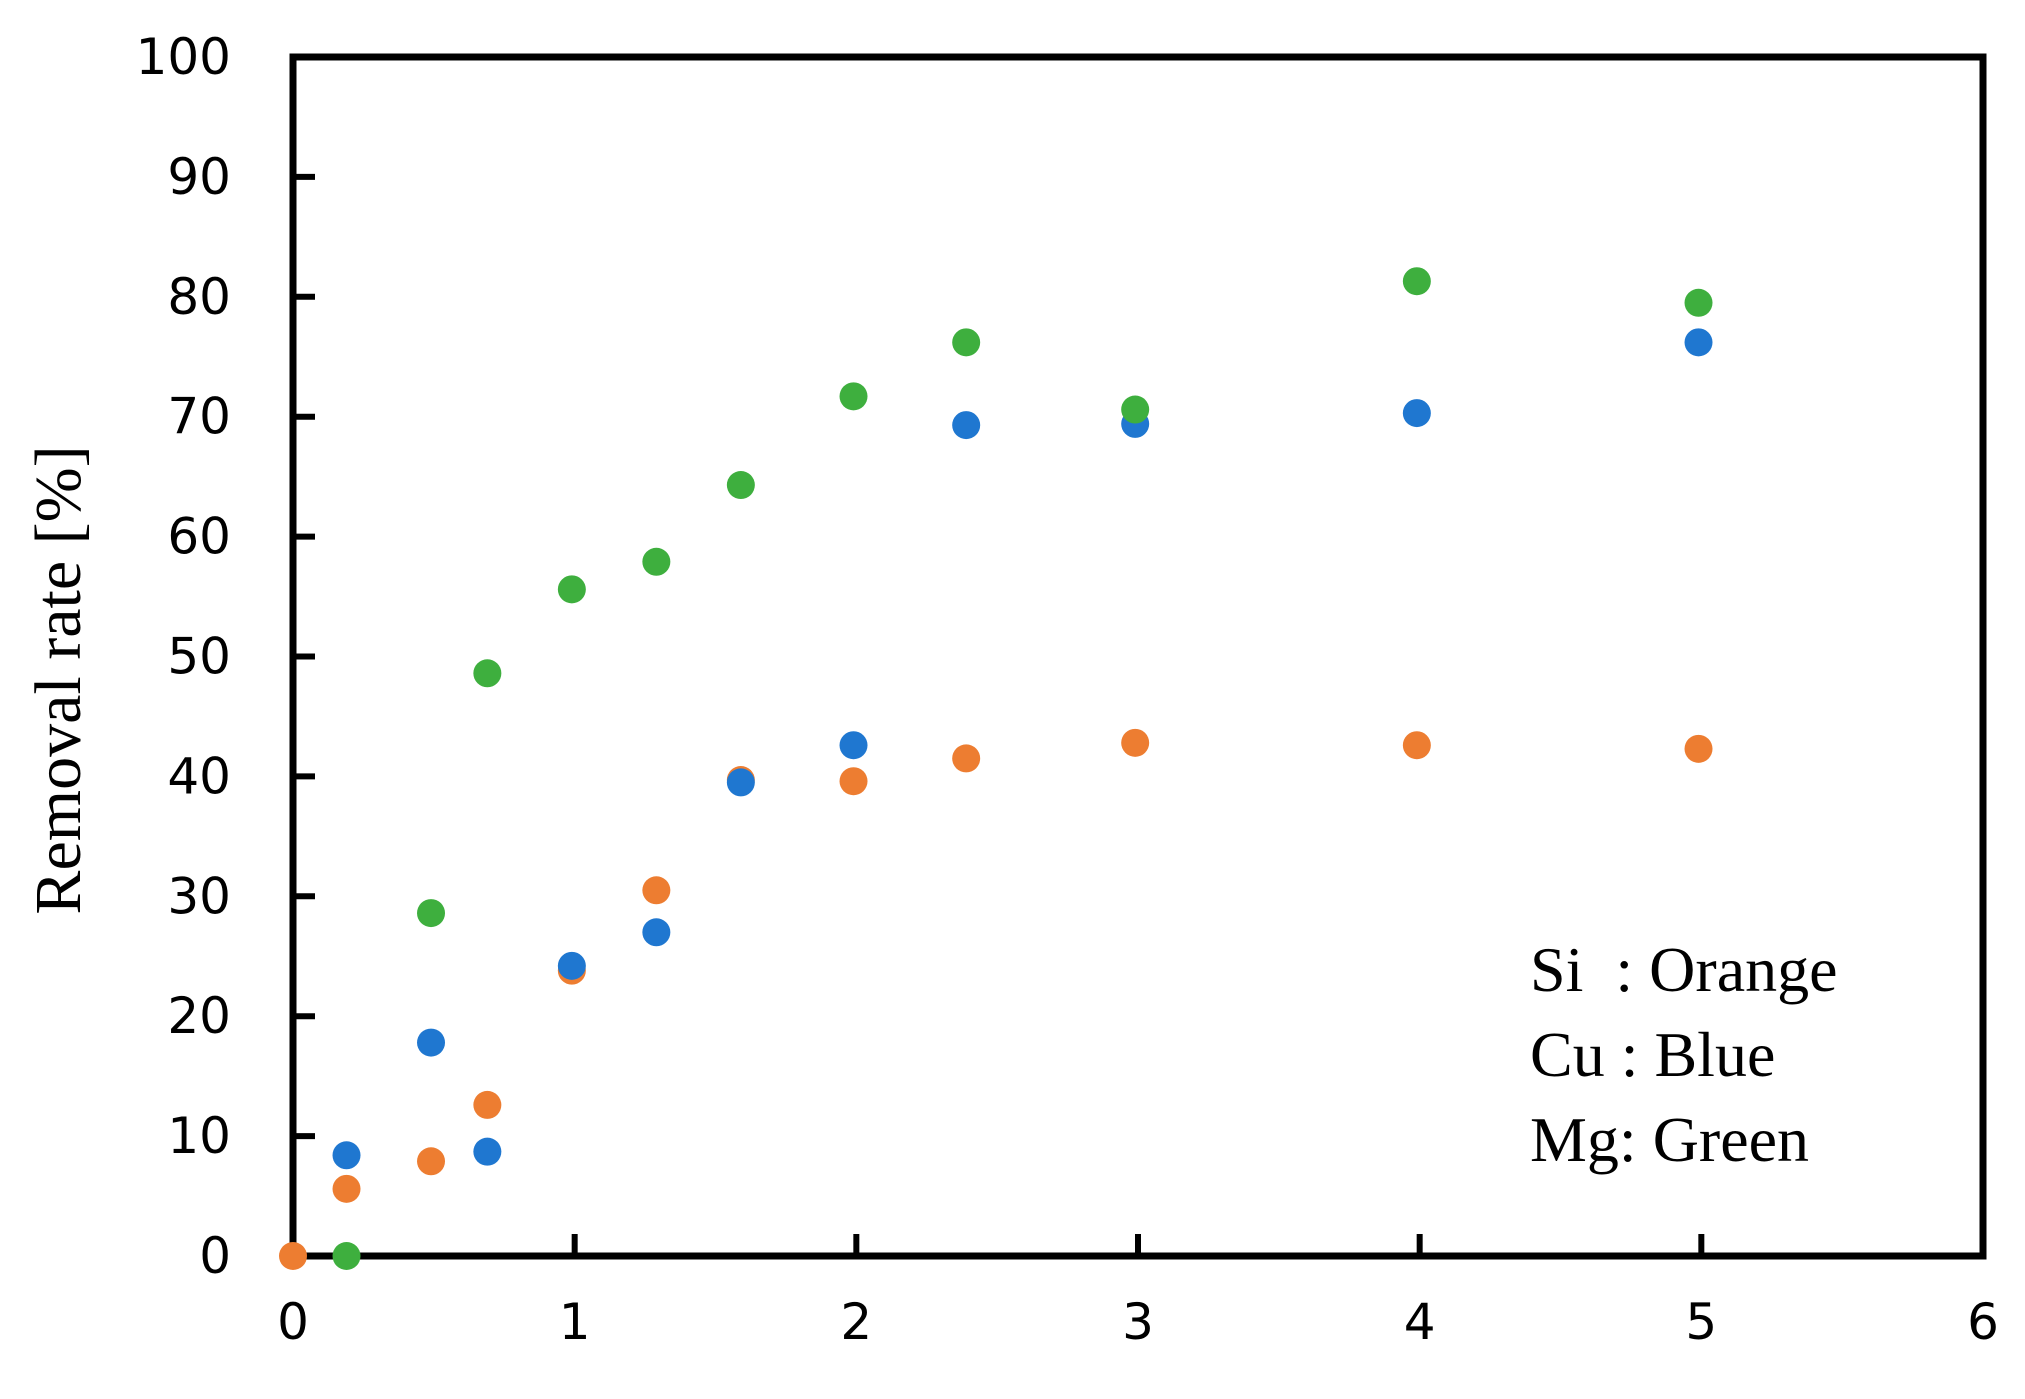 The image size is (2025, 1399). What do you see at coordinates (199, 776) in the screenshot?
I see `y-tick-label: 40` at bounding box center [199, 776].